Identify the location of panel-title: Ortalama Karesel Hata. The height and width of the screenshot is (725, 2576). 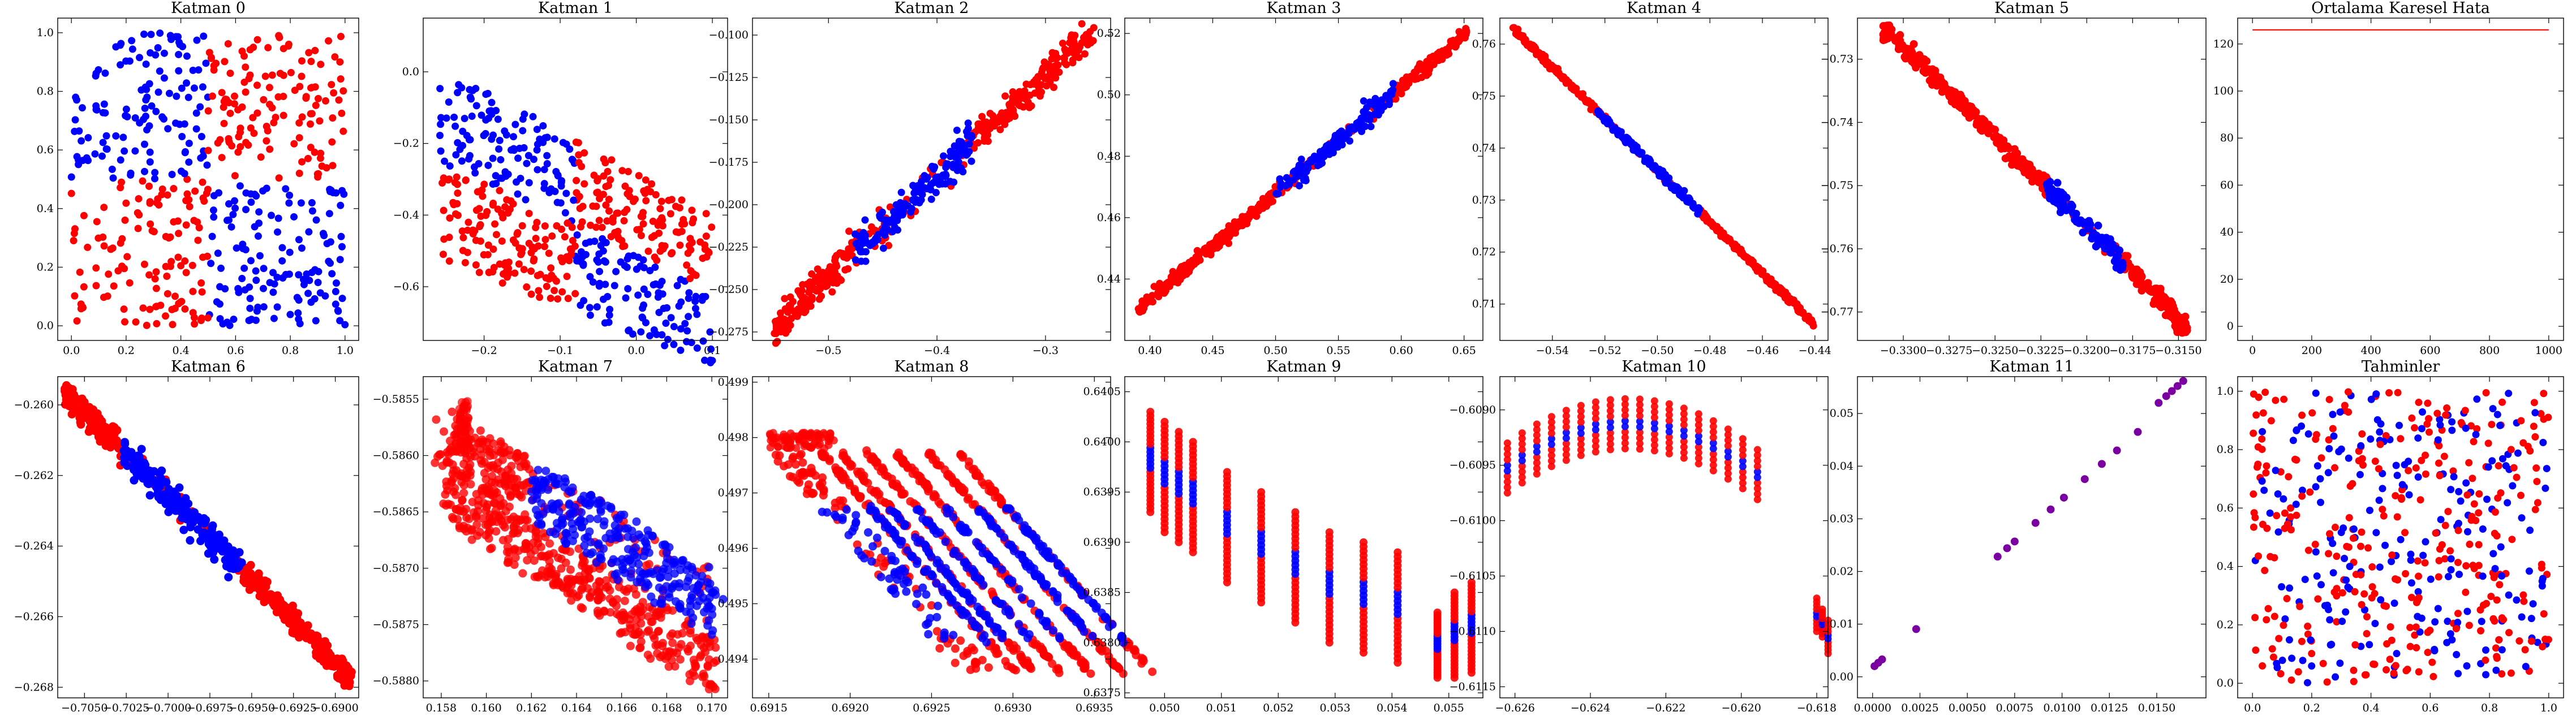
(2401, 8).